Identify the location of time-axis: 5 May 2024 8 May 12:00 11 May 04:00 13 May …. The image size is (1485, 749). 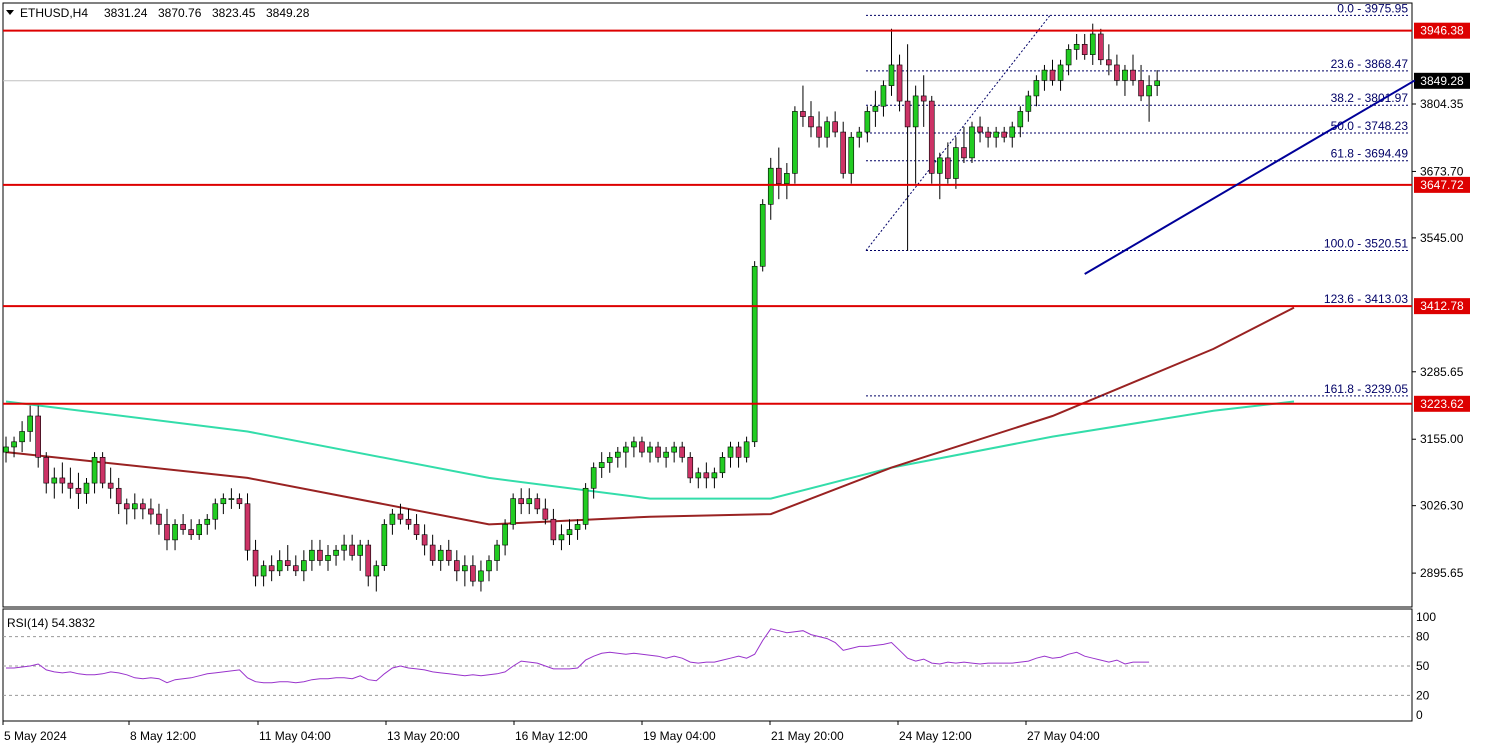
(551, 732).